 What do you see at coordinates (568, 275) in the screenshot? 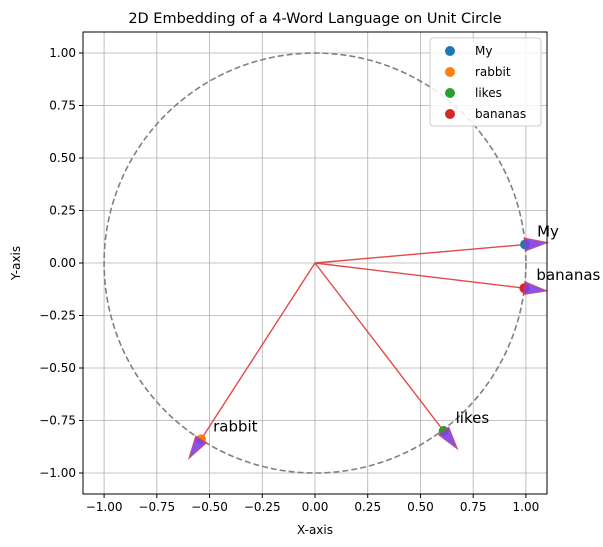
I see `word-label-bananas: bananas` at bounding box center [568, 275].